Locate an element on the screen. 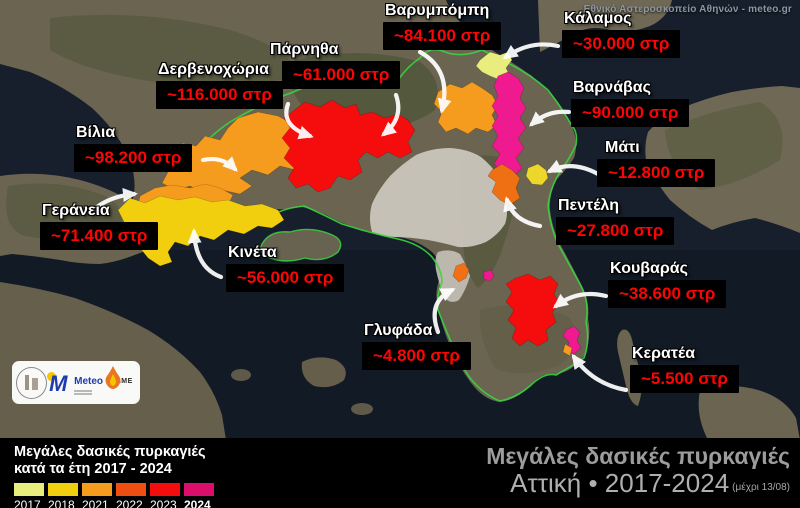  label-vilia: Βίλια ~98.200 στρ is located at coordinates (133, 148).